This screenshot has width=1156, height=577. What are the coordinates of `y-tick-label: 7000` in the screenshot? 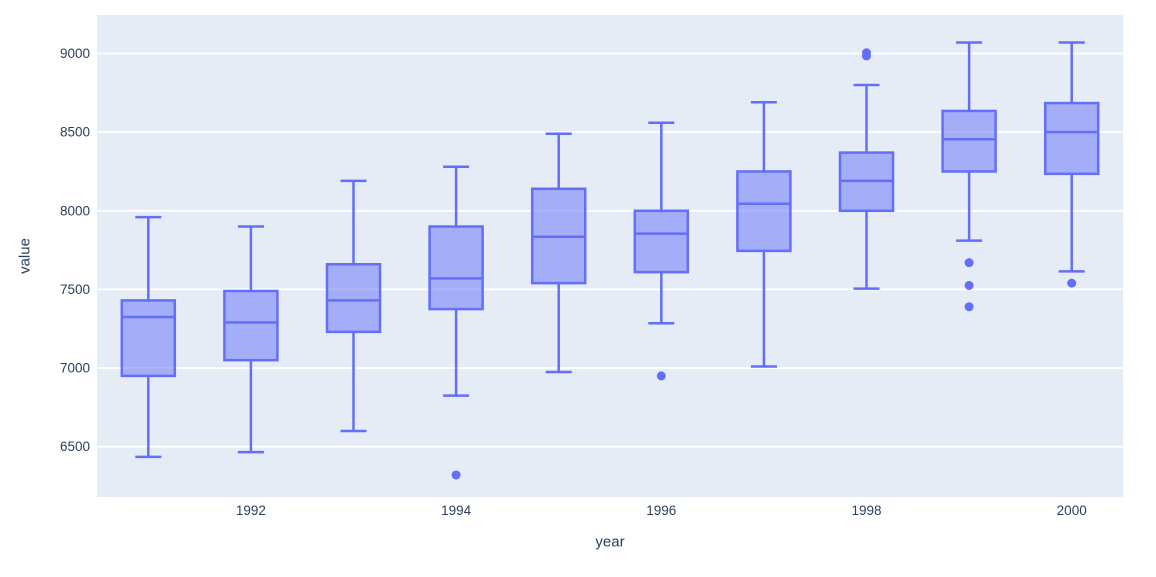 It's located at (75, 368).